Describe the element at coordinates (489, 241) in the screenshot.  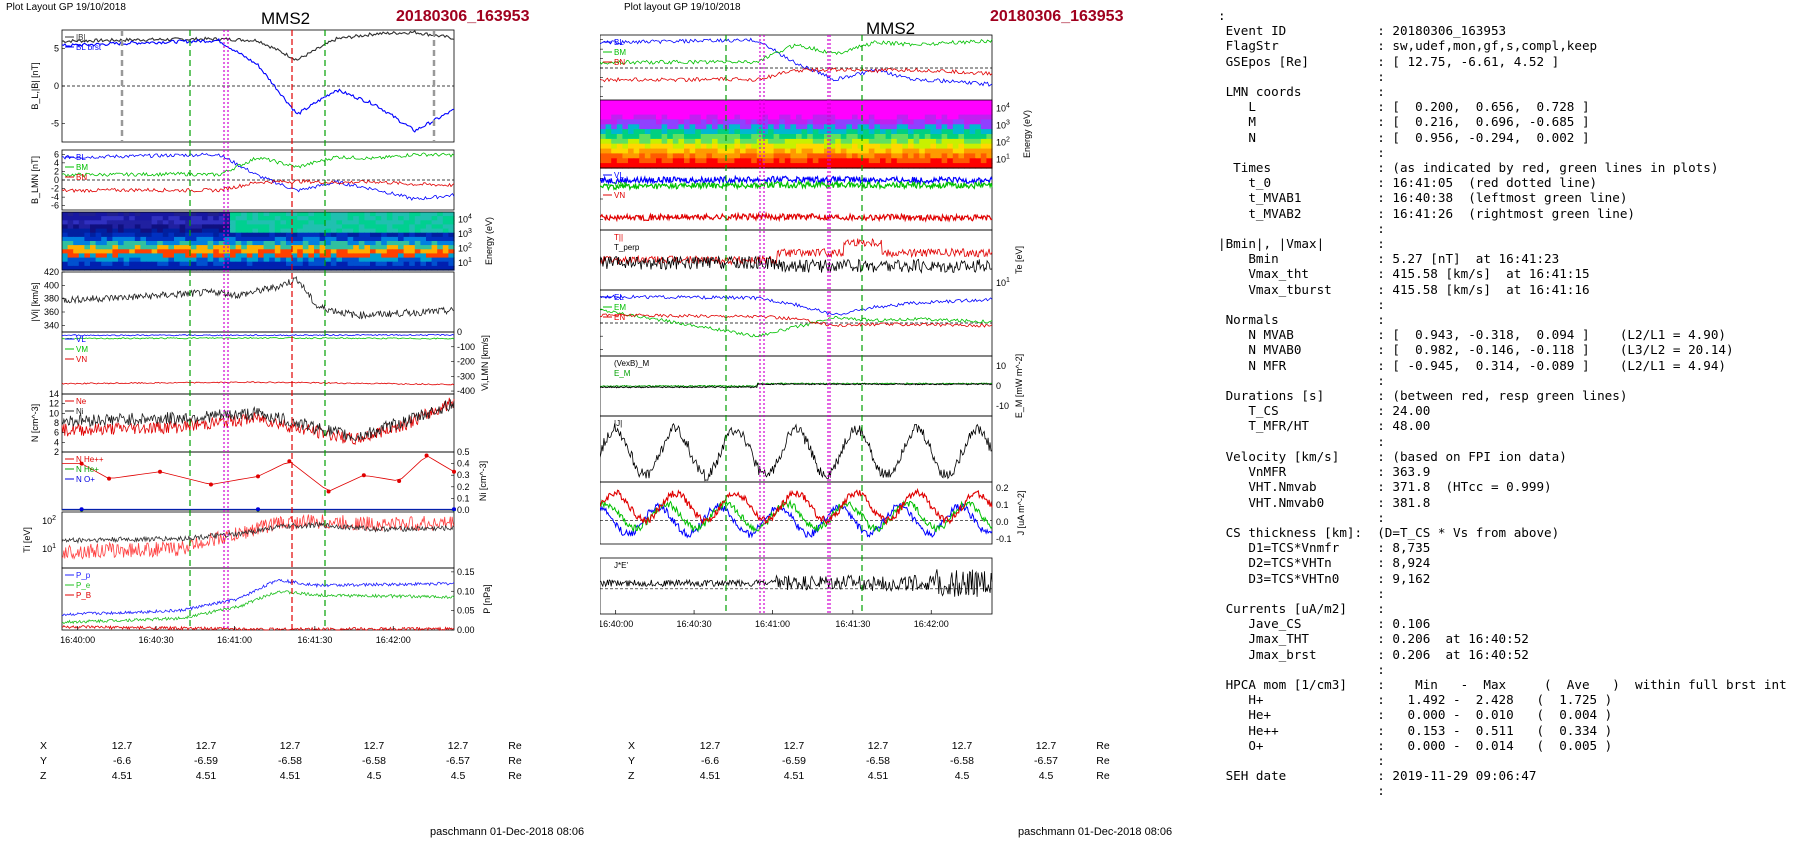
I see `y-axis-label: Energy (eV)` at that location.